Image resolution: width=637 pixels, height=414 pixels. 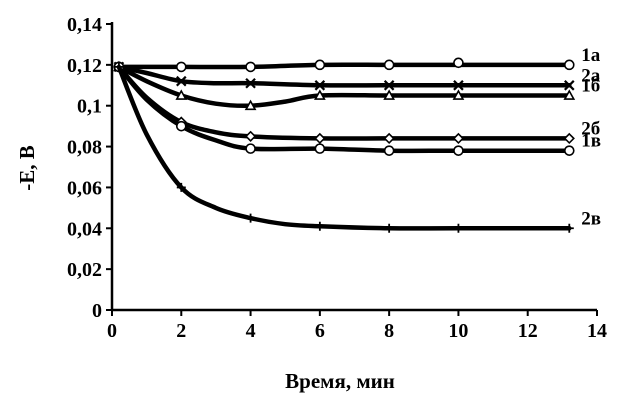 I want to click on x-axis-title: Время, мин, so click(x=340, y=381).